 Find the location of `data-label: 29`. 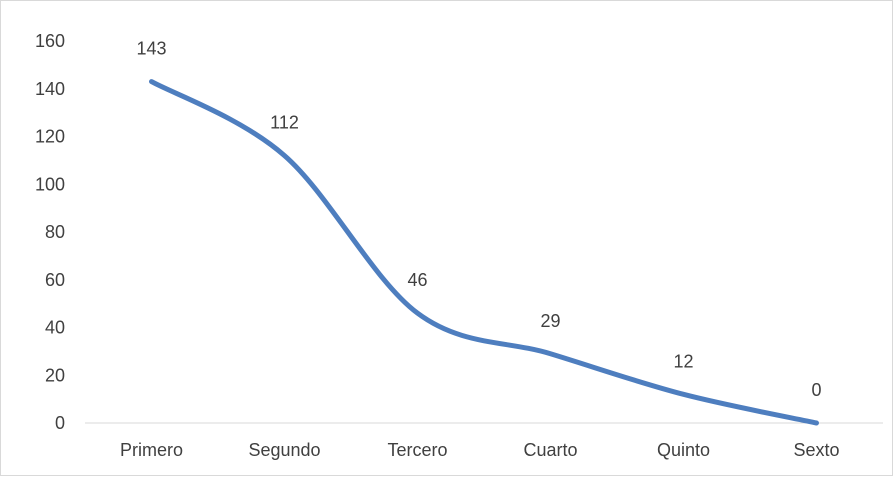

data-label: 29 is located at coordinates (550, 321).